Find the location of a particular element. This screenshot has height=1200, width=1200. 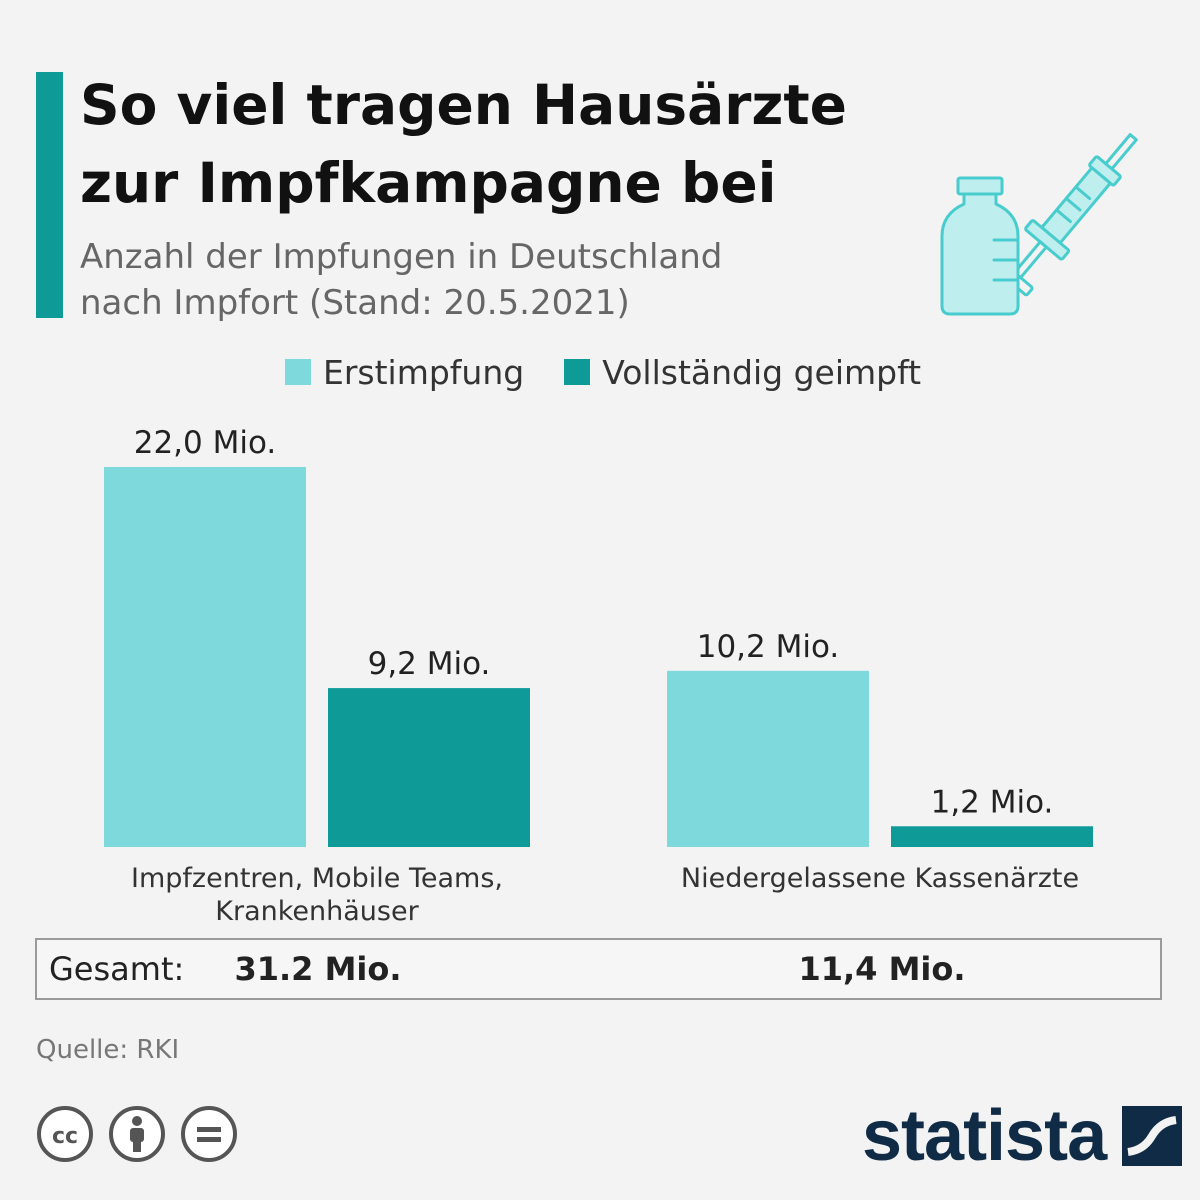

license-icons: cc is located at coordinates (144, 1134).